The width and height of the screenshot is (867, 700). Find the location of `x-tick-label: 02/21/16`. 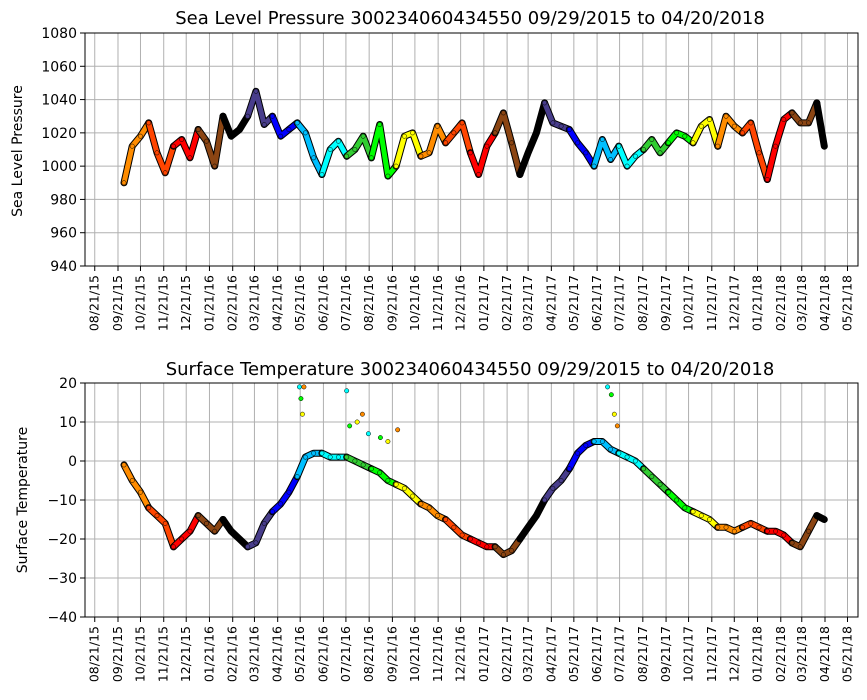

x-tick-label: 02/21/16 is located at coordinates (232, 303).